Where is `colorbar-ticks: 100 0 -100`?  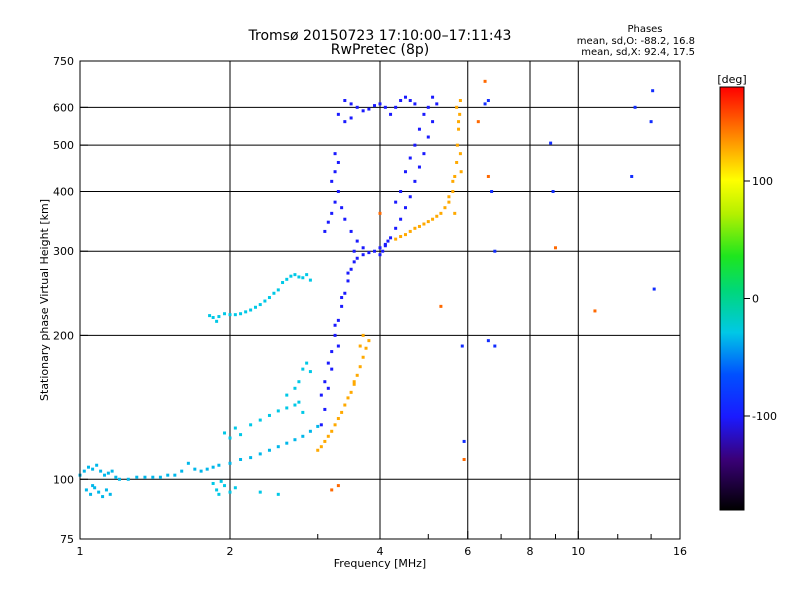 colorbar-ticks: 100 0 -100 is located at coordinates (760, 299).